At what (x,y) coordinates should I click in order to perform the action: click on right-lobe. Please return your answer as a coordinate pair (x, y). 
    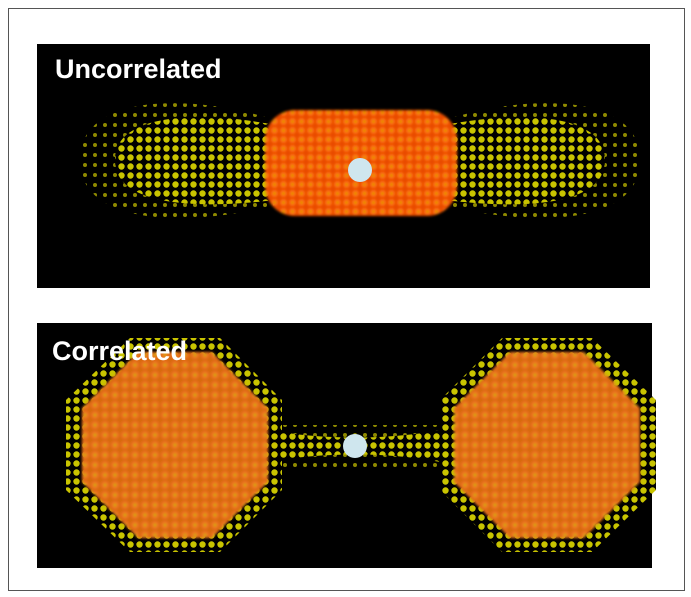
    Looking at the image, I should click on (547, 445).